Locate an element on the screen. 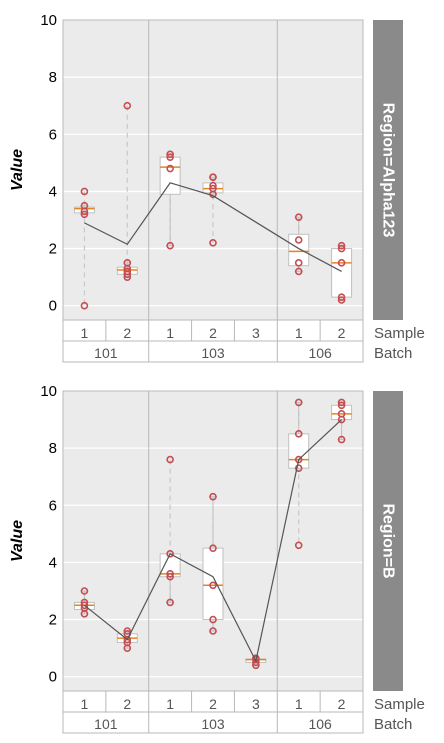  mean-line is located at coordinates (213, 227).